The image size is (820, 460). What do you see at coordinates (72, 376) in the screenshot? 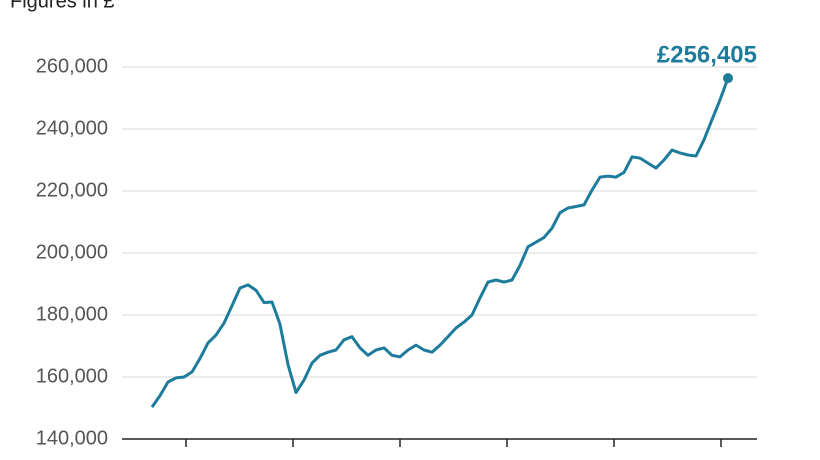
I see `y-tick-label: 160,000` at bounding box center [72, 376].